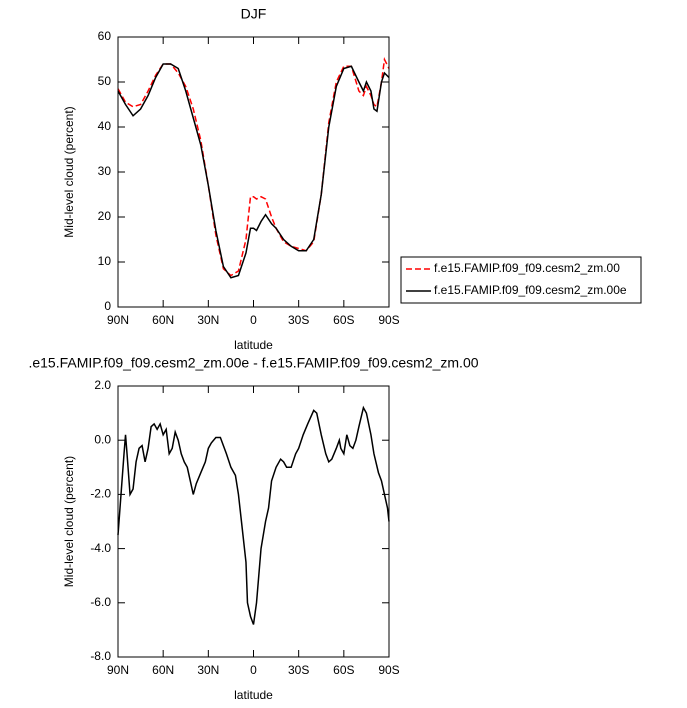 The width and height of the screenshot is (687, 708). What do you see at coordinates (254, 14) in the screenshot?
I see `chart-title: DJF` at bounding box center [254, 14].